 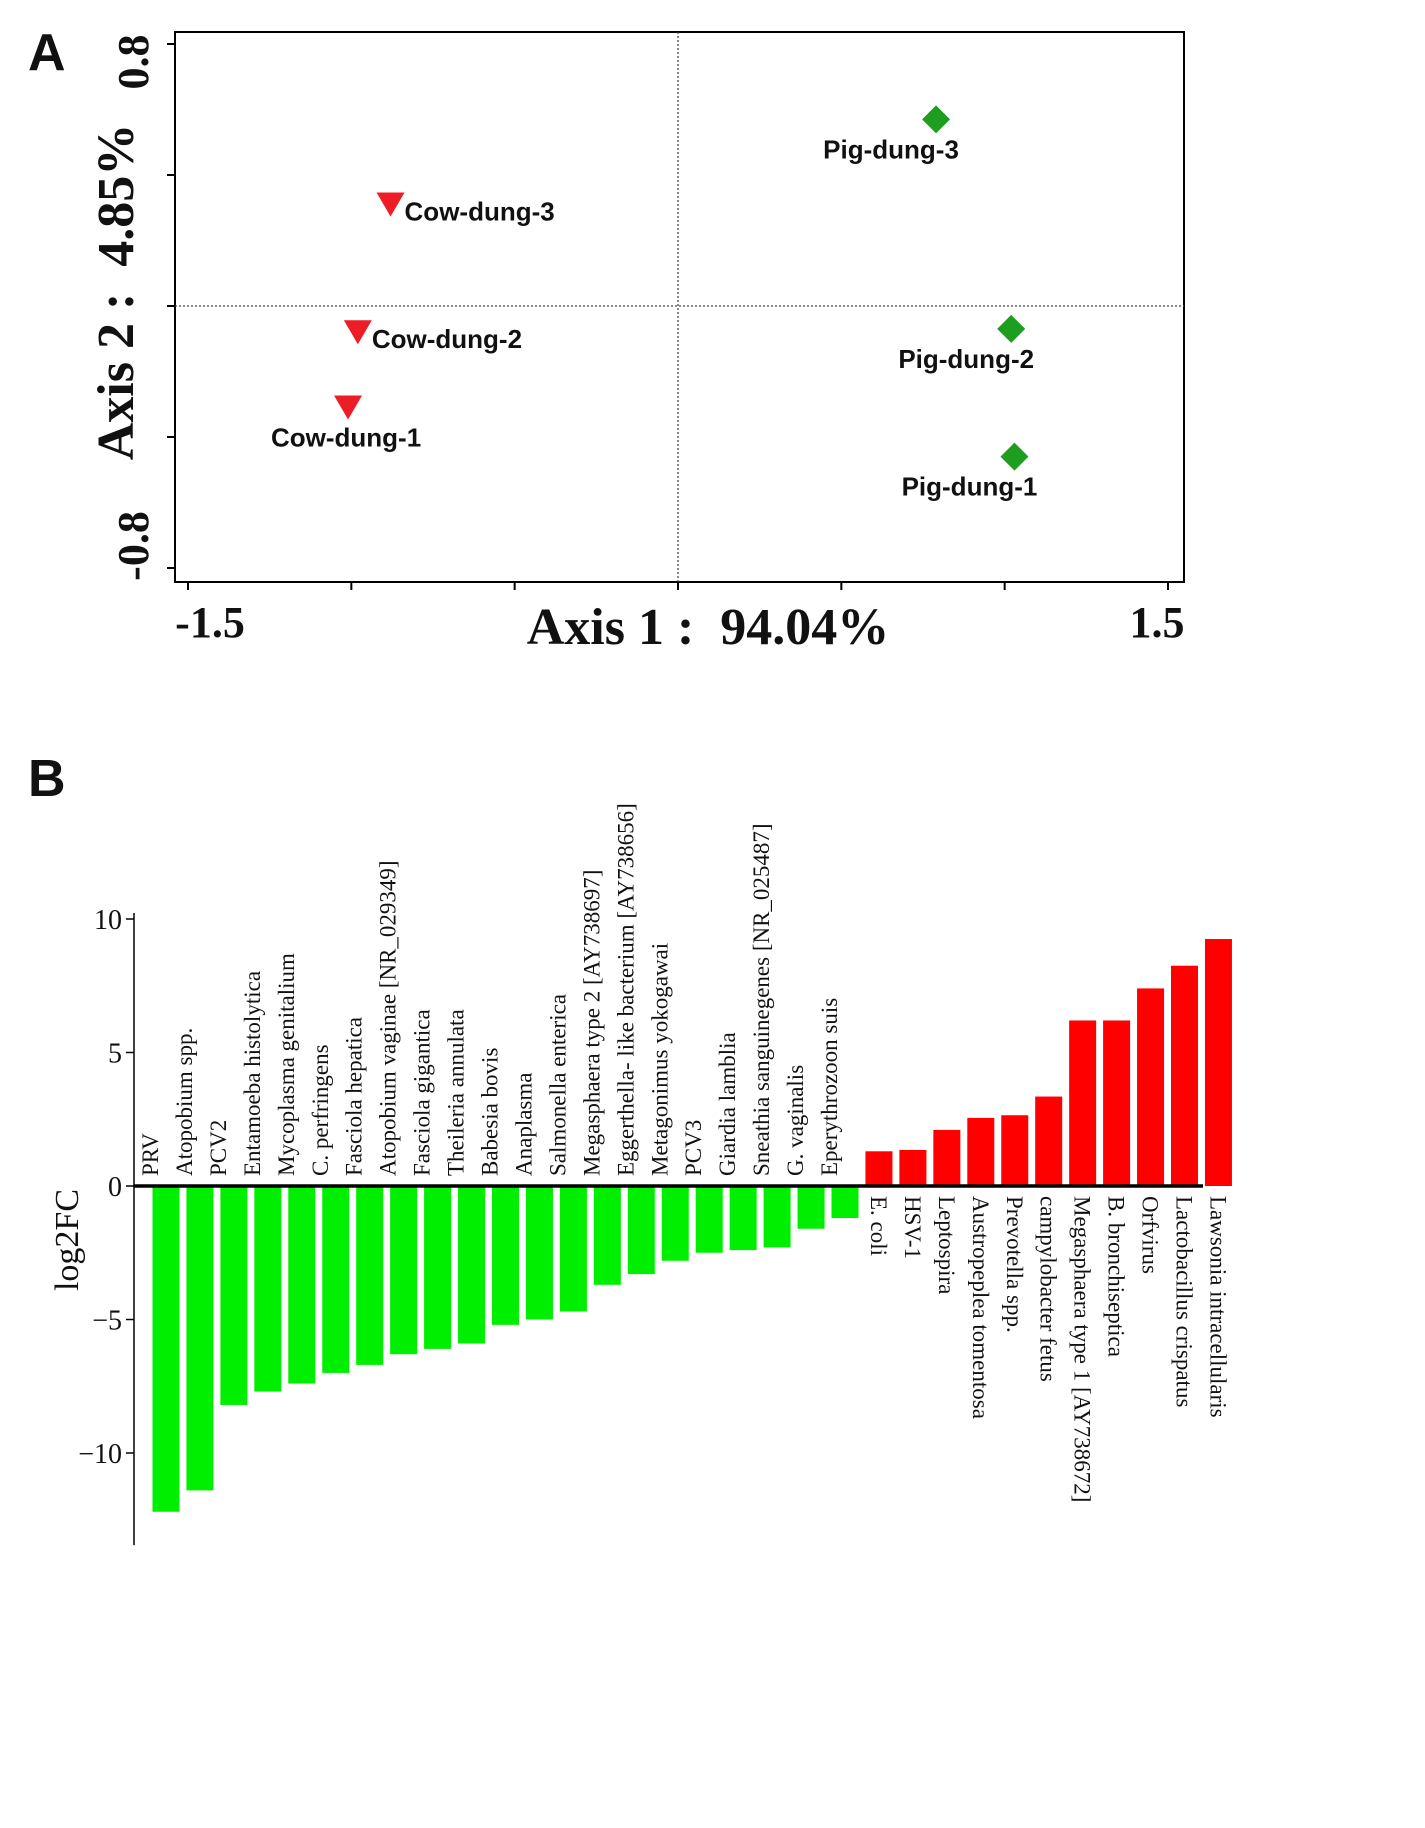 I want to click on bar-category-label: Leptospira, so click(x=946, y=1245).